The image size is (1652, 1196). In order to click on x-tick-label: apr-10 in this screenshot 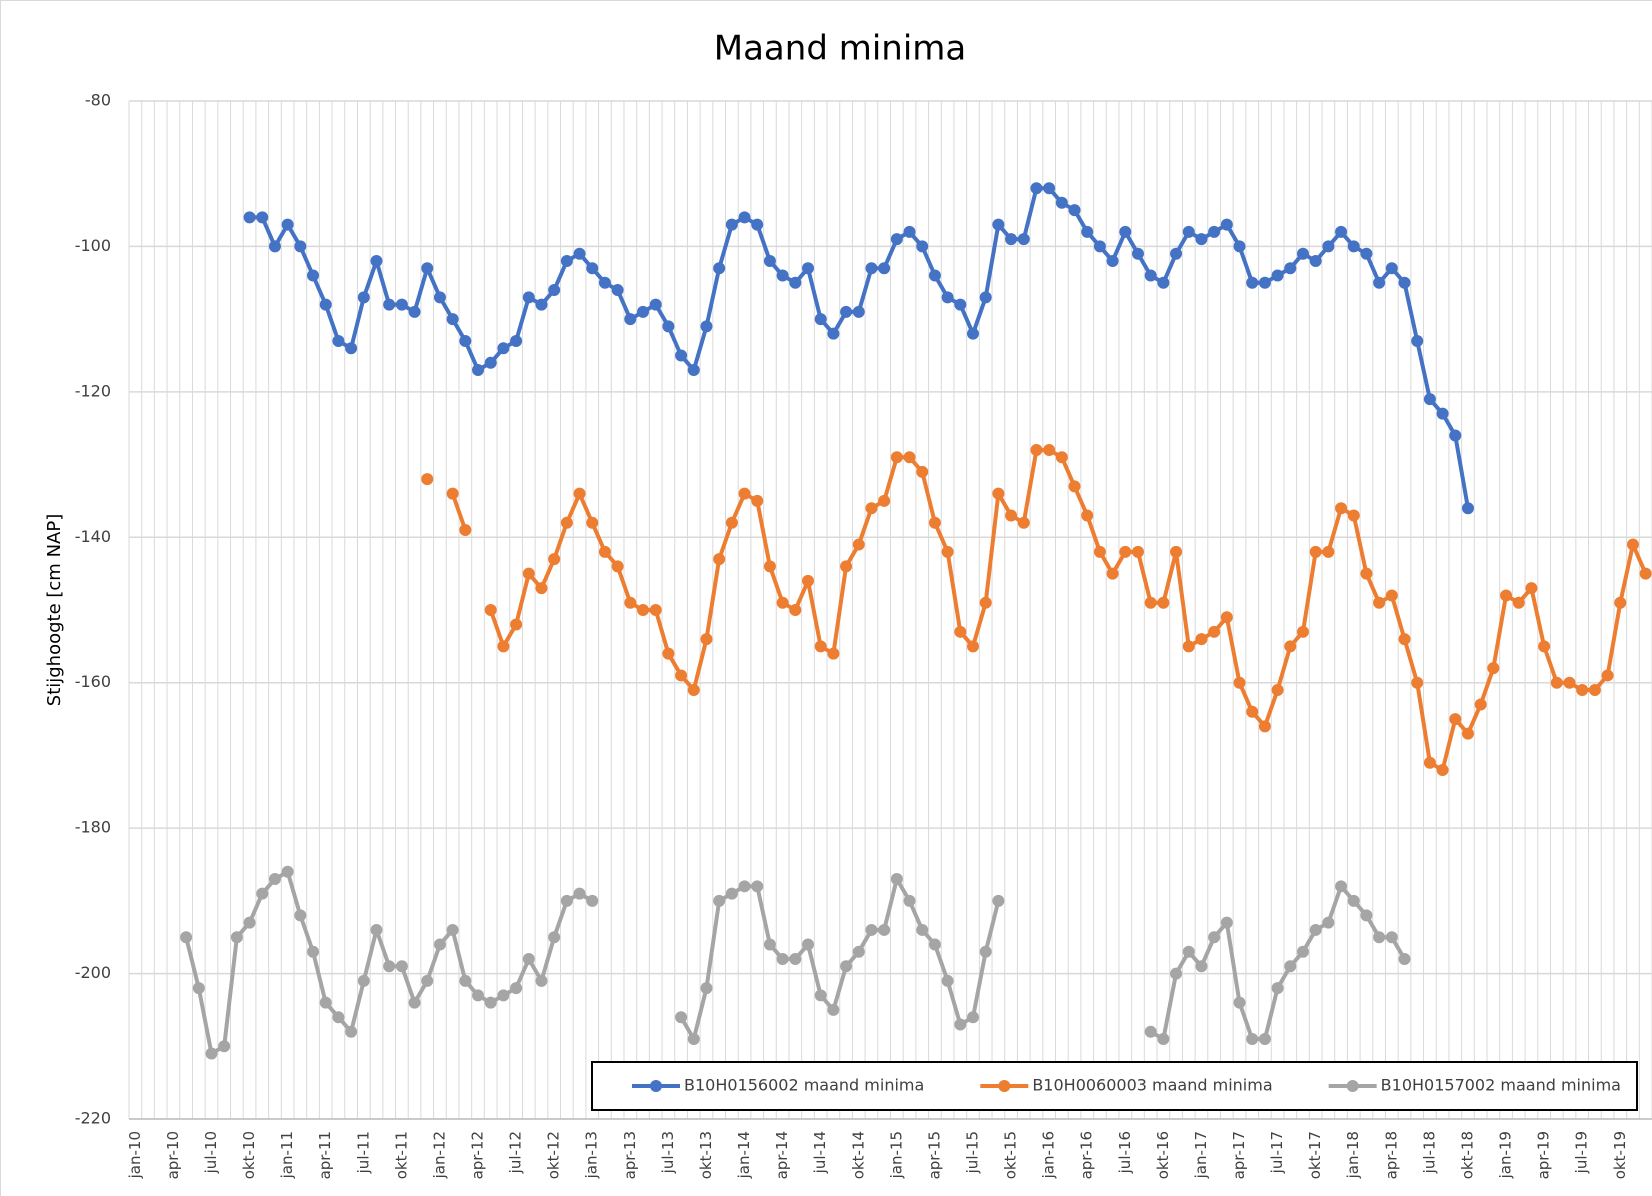, I will do `click(173, 1155)`.